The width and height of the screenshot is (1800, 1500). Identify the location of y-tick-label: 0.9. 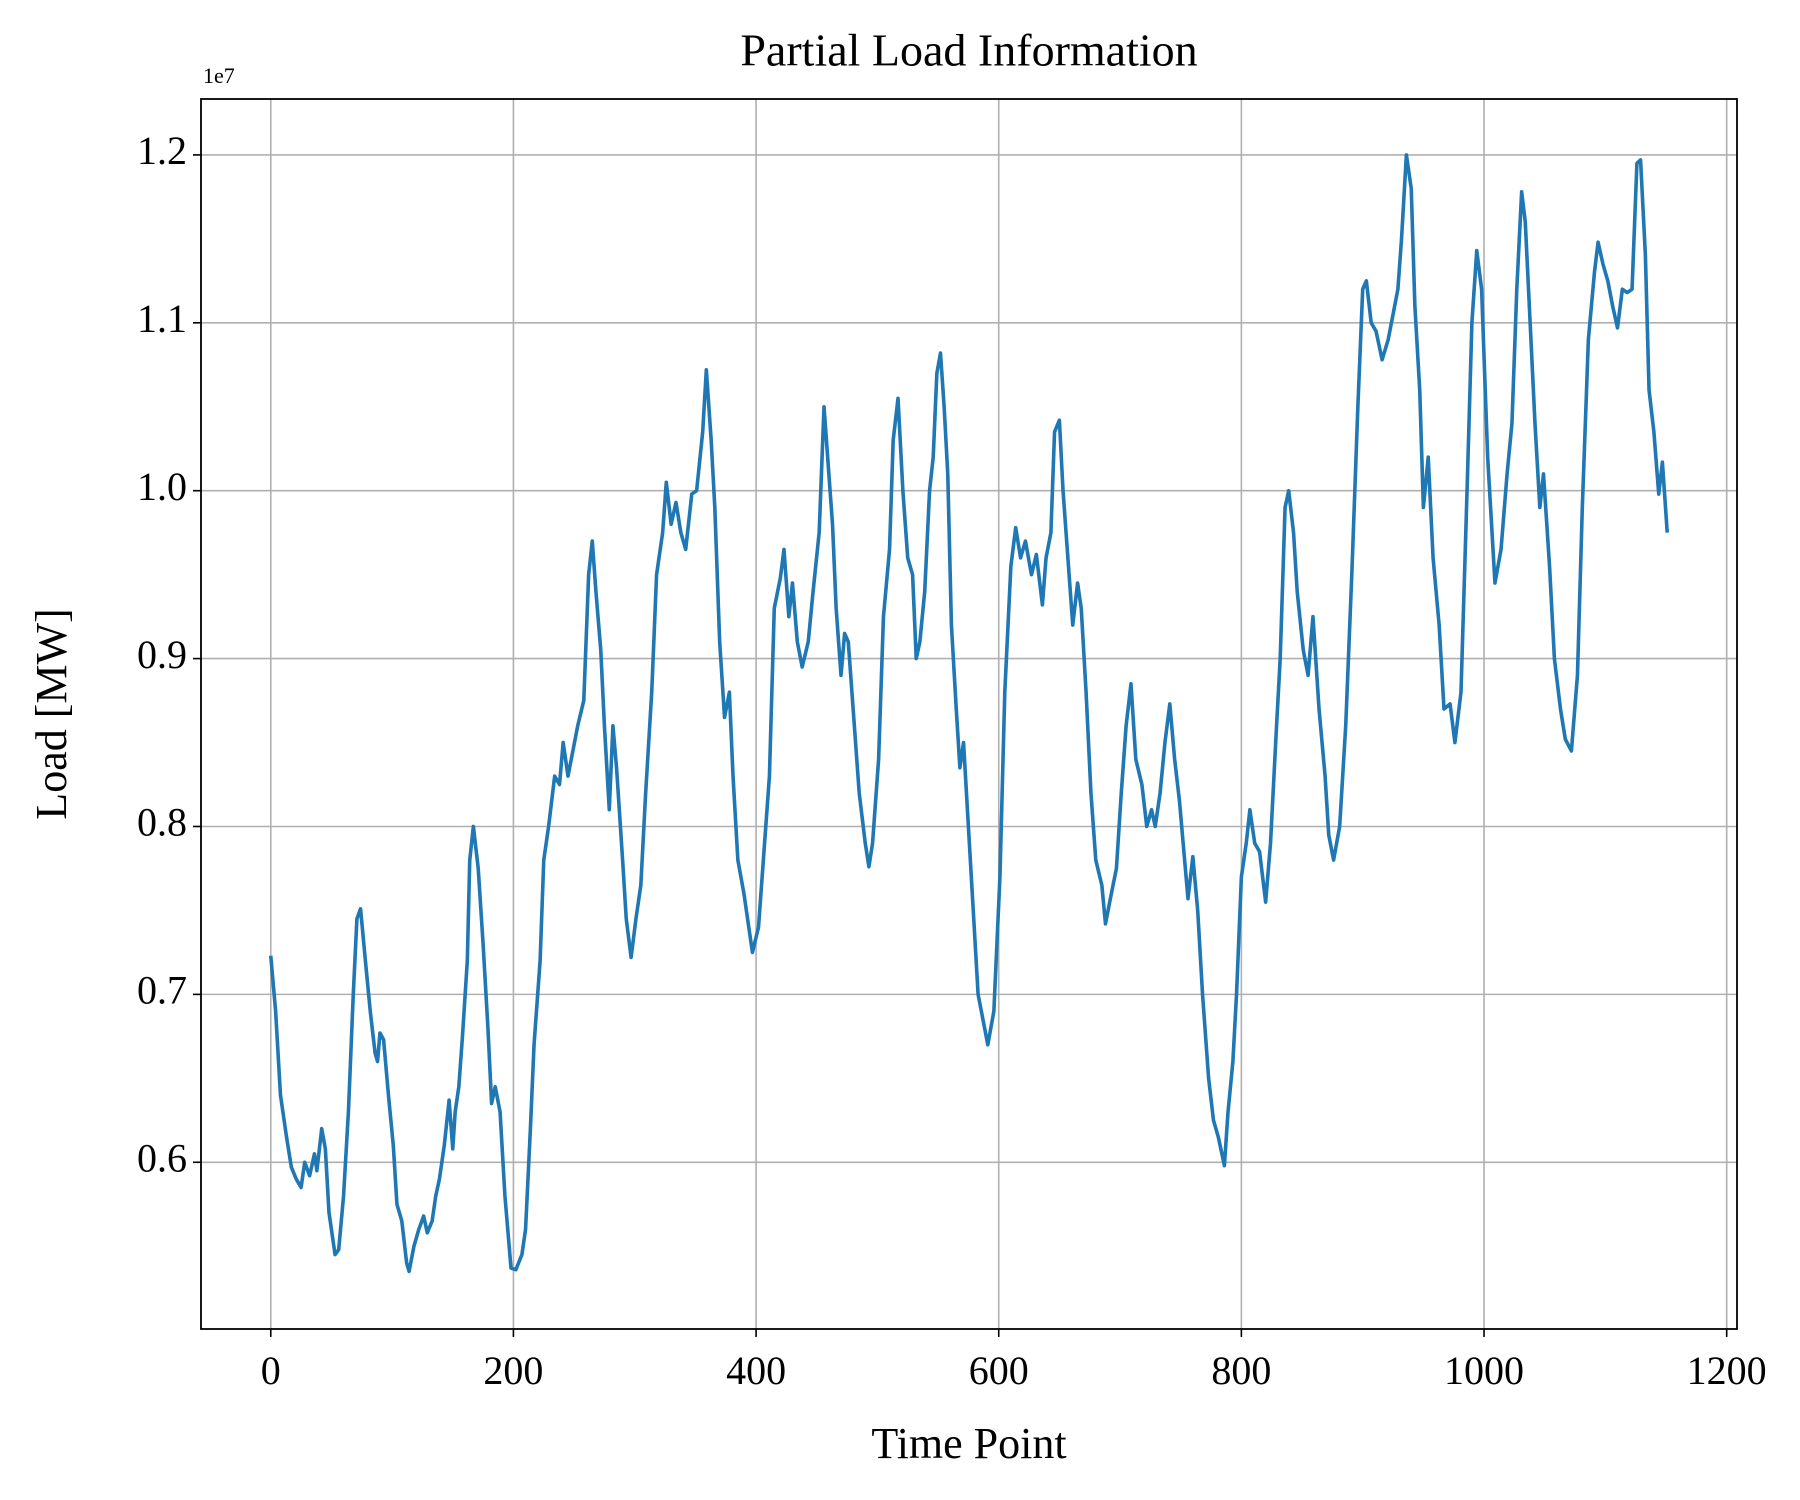
(162, 654).